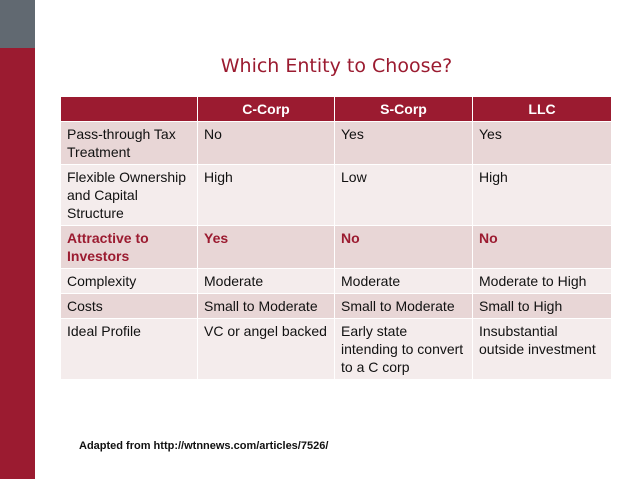 This screenshot has height=479, width=638. Describe the element at coordinates (129, 349) in the screenshot. I see `row-label: Ideal Profile` at that location.